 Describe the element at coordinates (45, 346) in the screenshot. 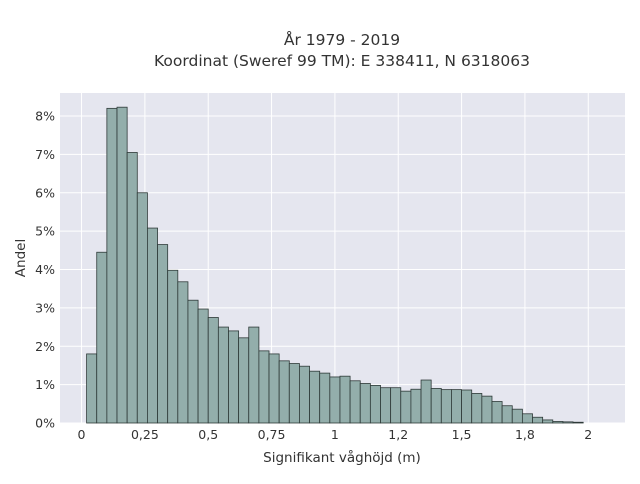

I see `y-tick-label: 2%` at that location.